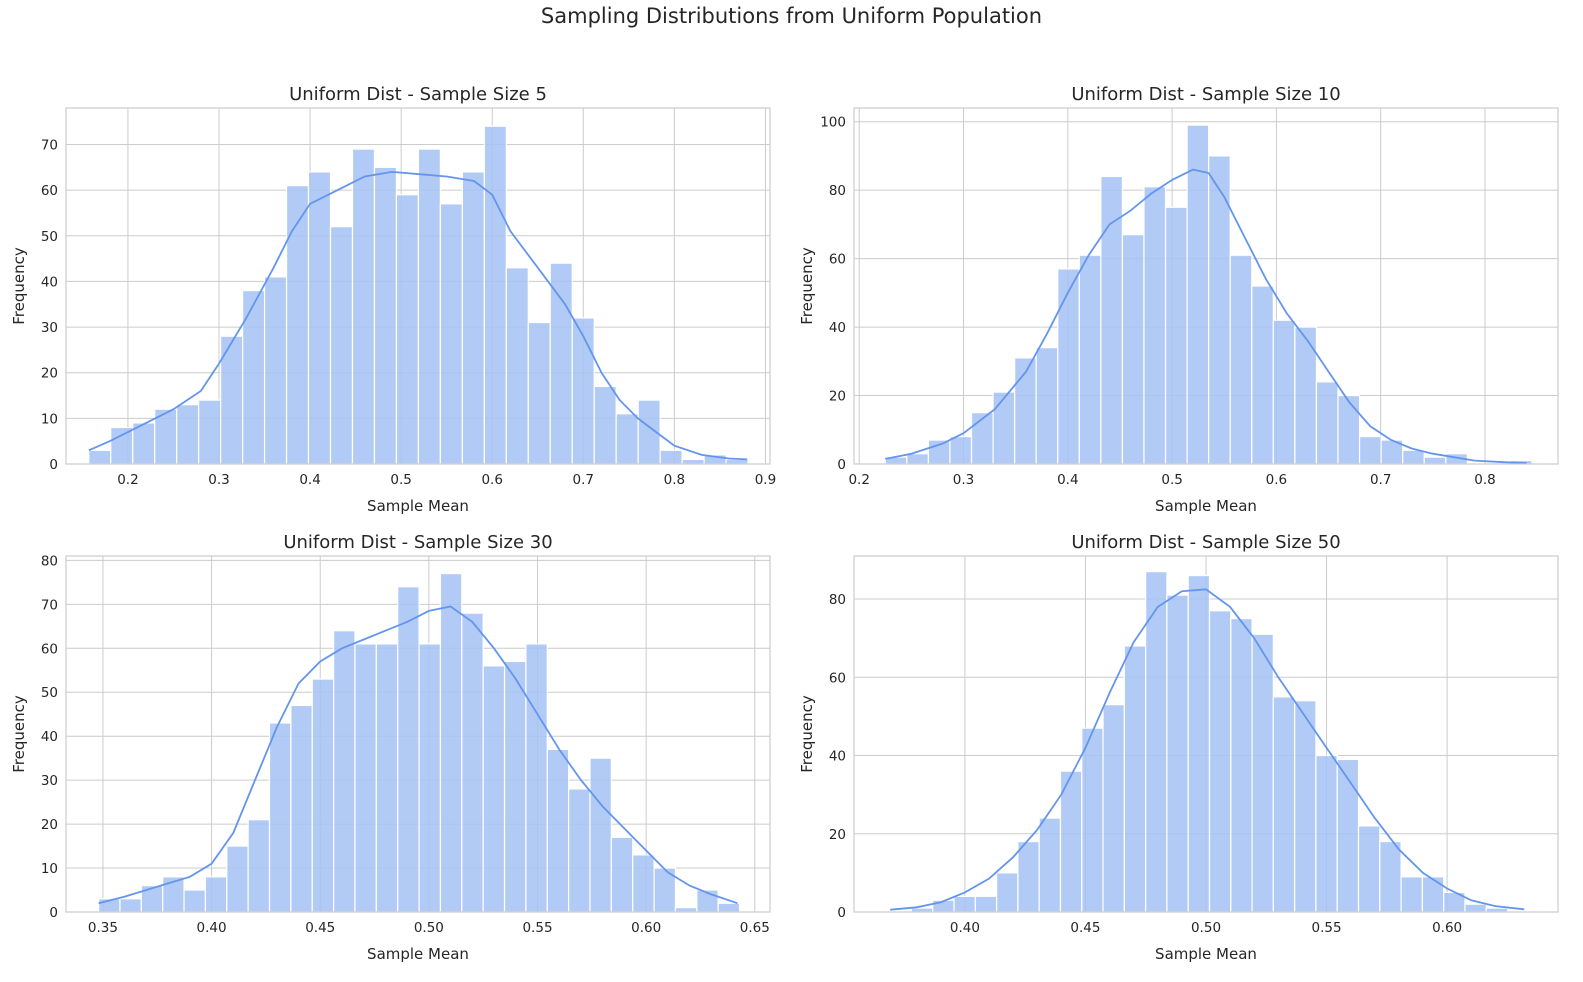 The image size is (1583, 982). What do you see at coordinates (309, 480) in the screenshot?
I see `x-tick-label: 0.4` at bounding box center [309, 480].